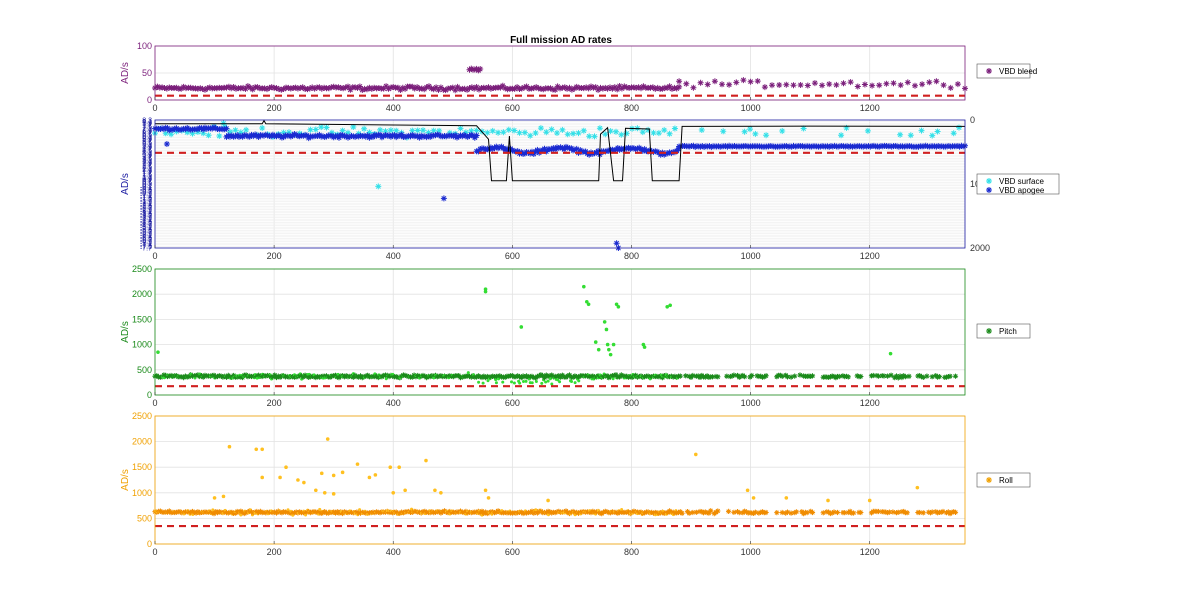 The image size is (1200, 611). Describe the element at coordinates (147, 162) in the screenshot. I see `y-tick-label: 3.1` at that location.